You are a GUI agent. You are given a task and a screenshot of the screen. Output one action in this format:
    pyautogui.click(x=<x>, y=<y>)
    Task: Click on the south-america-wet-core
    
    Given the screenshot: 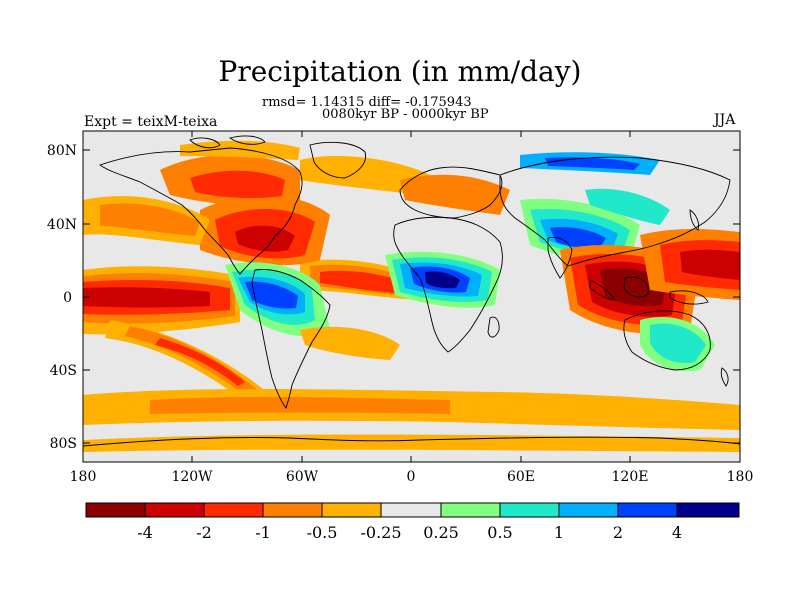 What is the action you would take?
    pyautogui.click(x=271, y=295)
    